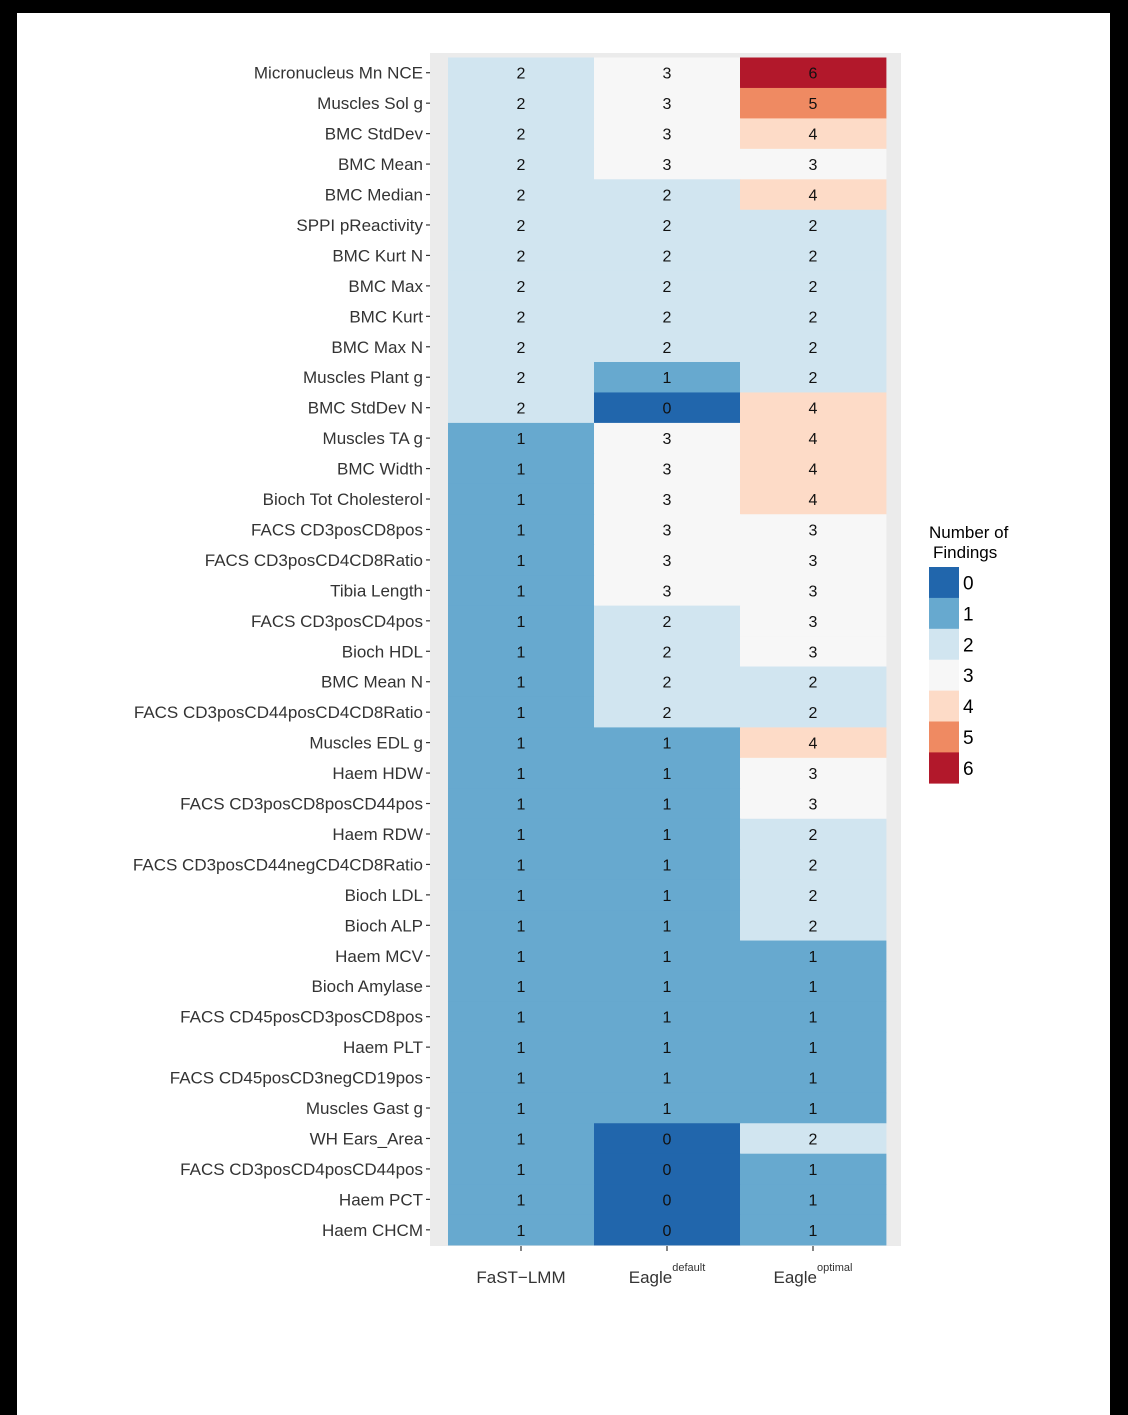 The image size is (1128, 1415). Describe the element at coordinates (521, 438) in the screenshot. I see `cell-muscles-ta-g-col0` at that location.